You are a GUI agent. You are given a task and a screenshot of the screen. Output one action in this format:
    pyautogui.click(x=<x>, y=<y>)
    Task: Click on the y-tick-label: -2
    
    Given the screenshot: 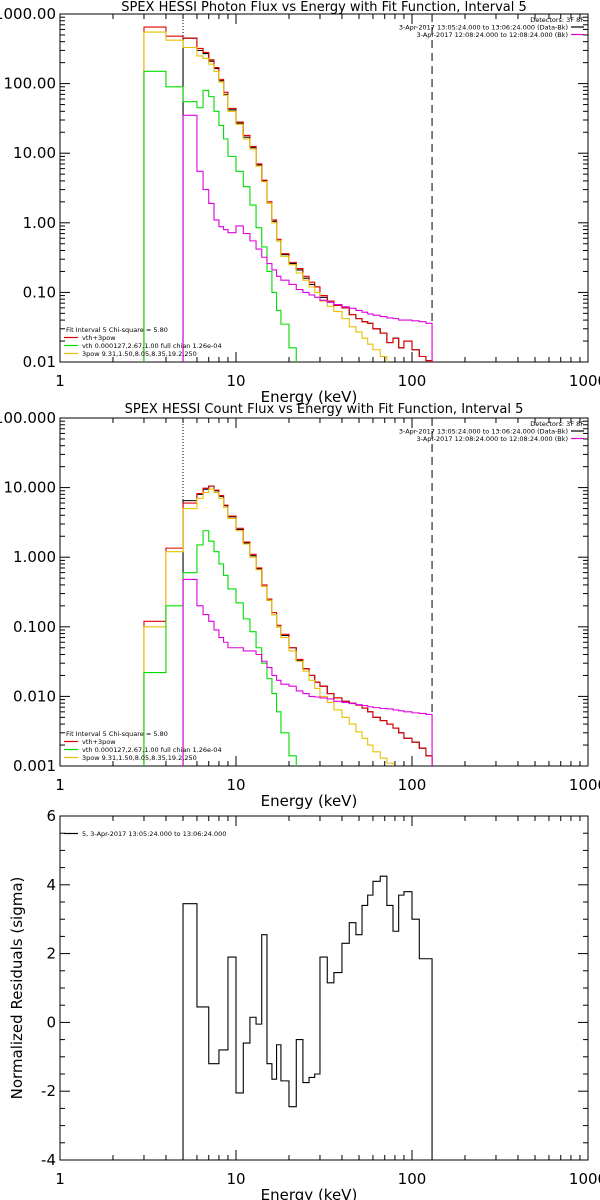 What is the action you would take?
    pyautogui.click(x=48, y=1091)
    